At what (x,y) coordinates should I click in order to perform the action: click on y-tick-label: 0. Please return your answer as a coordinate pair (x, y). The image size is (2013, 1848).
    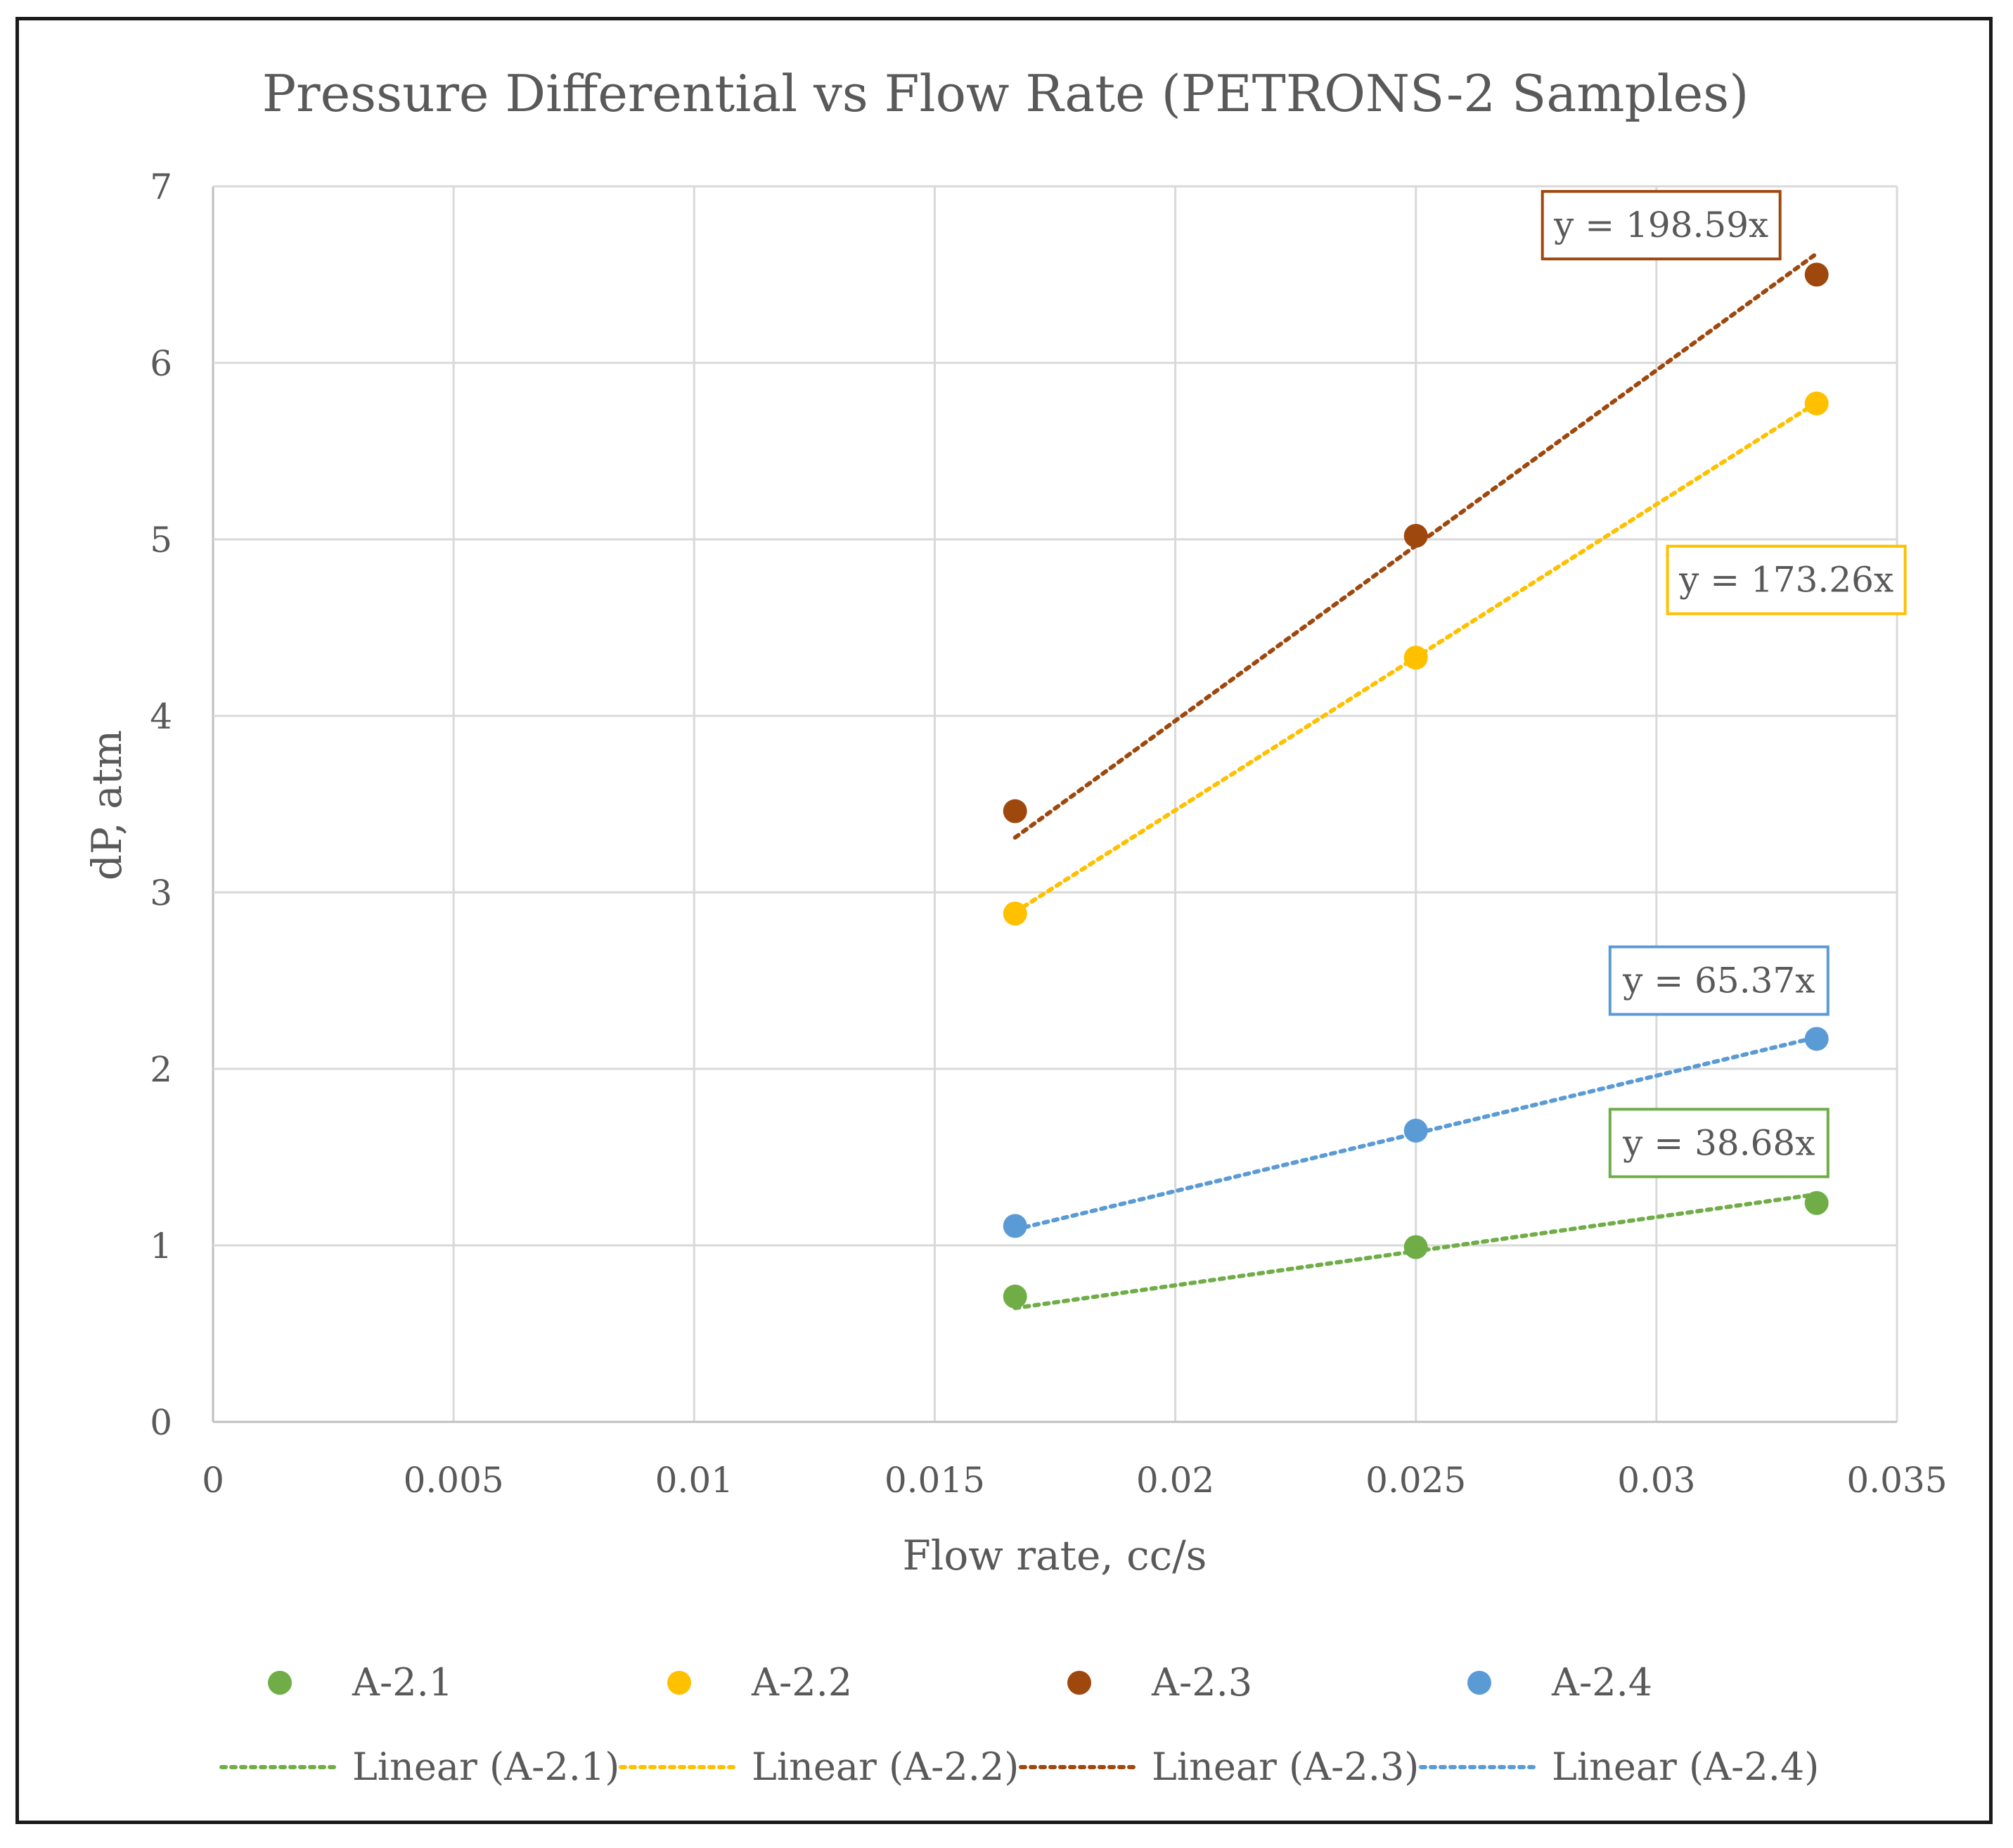
    Looking at the image, I should click on (161, 1422).